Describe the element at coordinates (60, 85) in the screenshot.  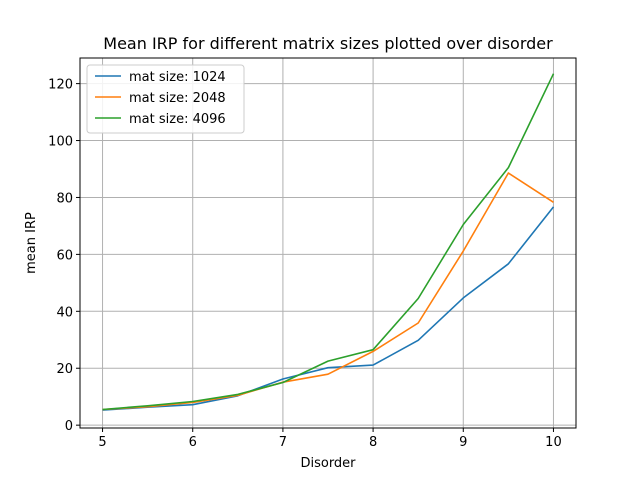
I see `y-tick-label: 120` at that location.